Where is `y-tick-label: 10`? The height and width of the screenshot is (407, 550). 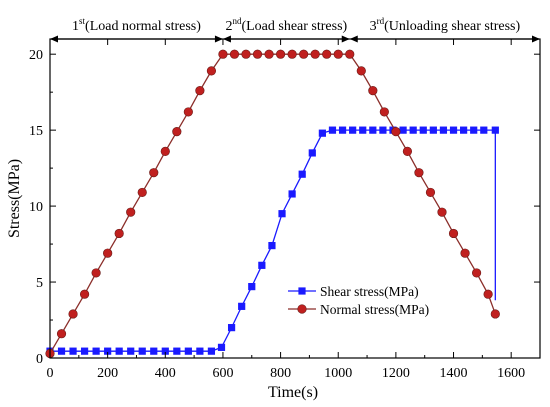
y-tick-label: 10 is located at coordinates (36, 207).